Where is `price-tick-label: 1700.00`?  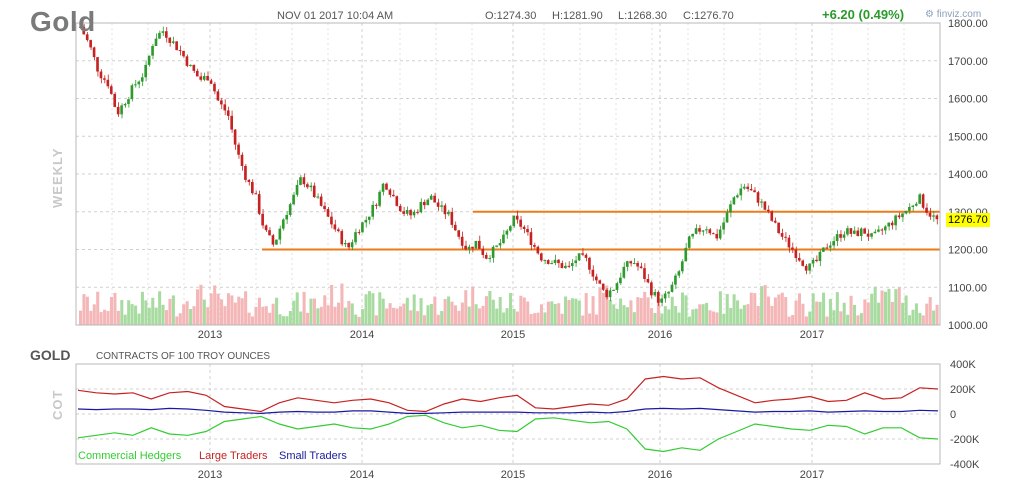
price-tick-label: 1700.00 is located at coordinates (968, 62).